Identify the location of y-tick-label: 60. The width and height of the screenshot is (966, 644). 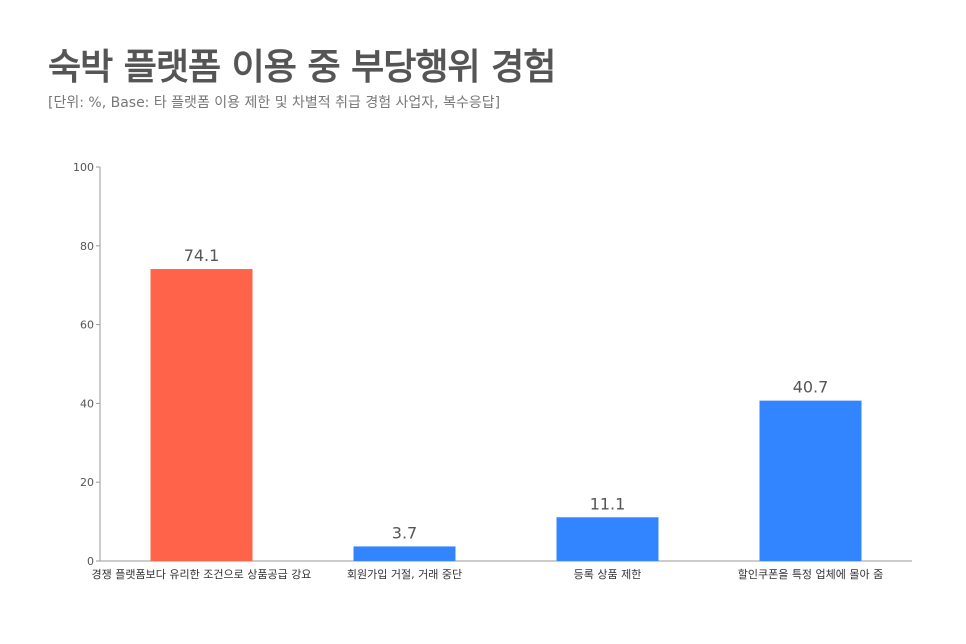
(87, 325).